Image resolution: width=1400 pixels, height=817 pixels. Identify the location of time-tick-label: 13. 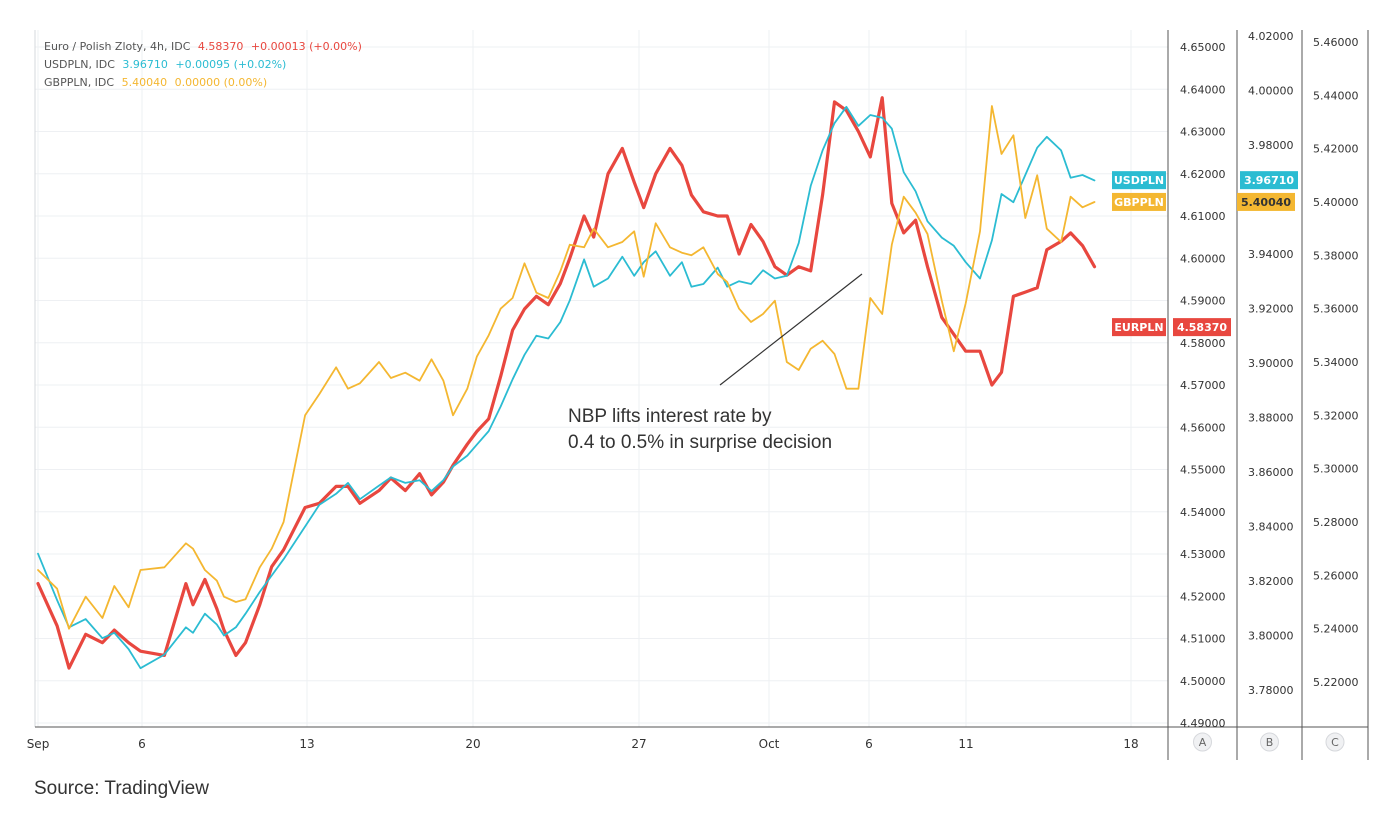
(306, 744).